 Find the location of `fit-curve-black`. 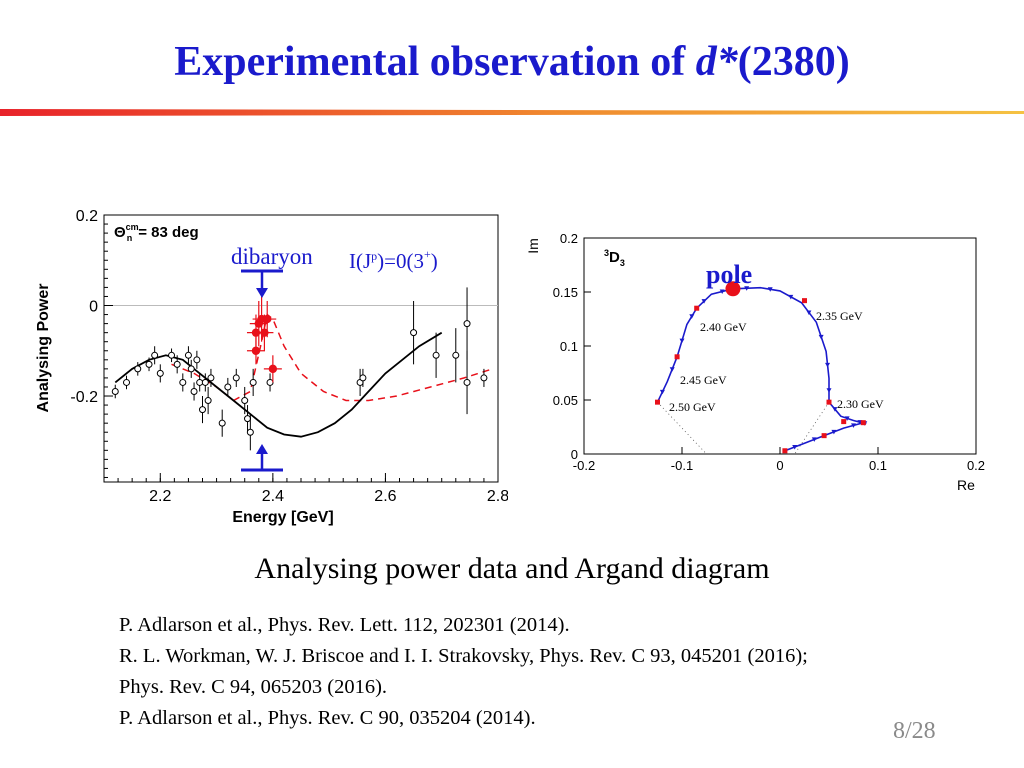

fit-curve-black is located at coordinates (278, 384).